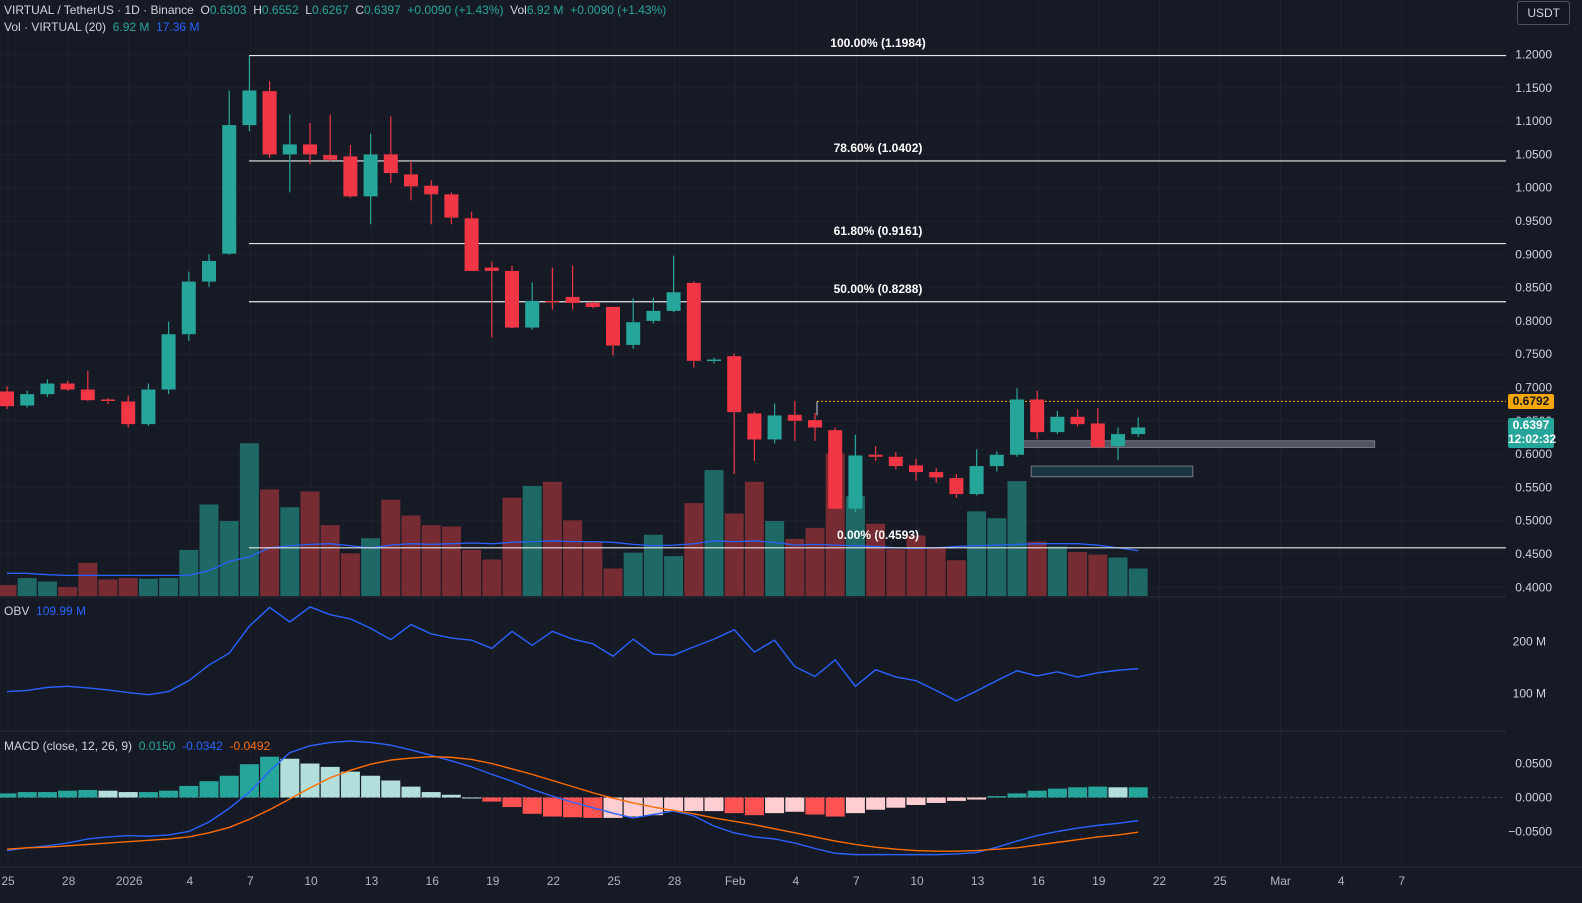 Image resolution: width=1582 pixels, height=903 pixels. I want to click on y-tick-label: 1.0000, so click(1533, 188).